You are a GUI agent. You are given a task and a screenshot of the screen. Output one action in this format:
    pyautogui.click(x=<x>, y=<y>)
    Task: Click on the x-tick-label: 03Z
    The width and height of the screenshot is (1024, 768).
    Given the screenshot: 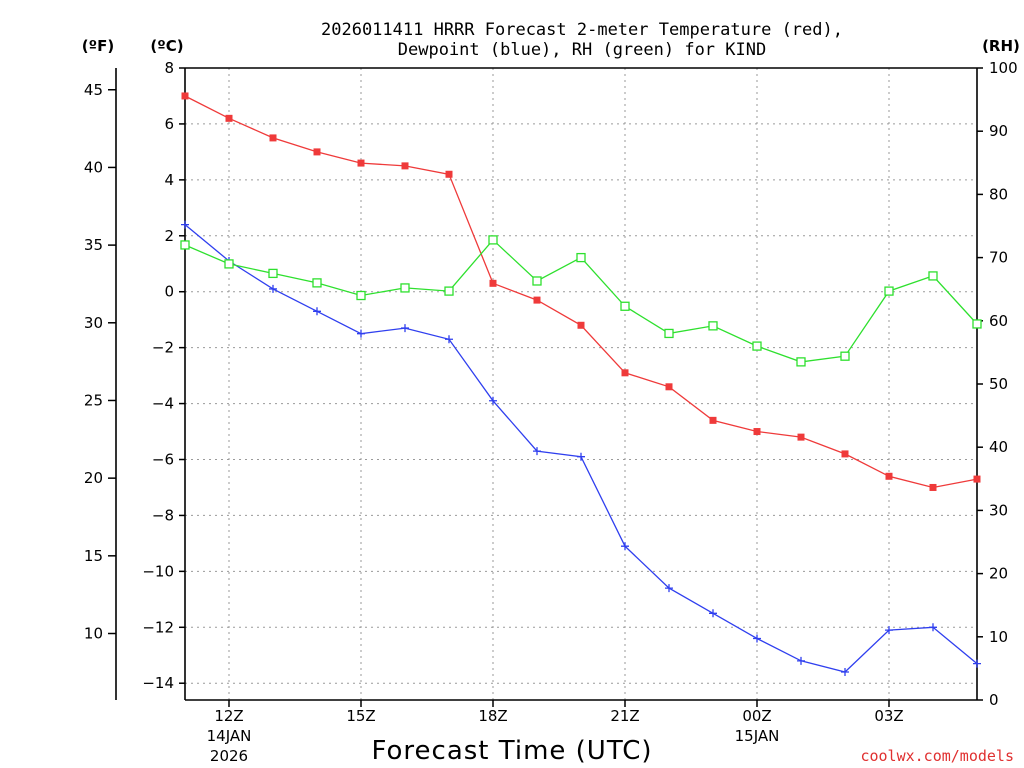 What is the action you would take?
    pyautogui.click(x=888, y=716)
    